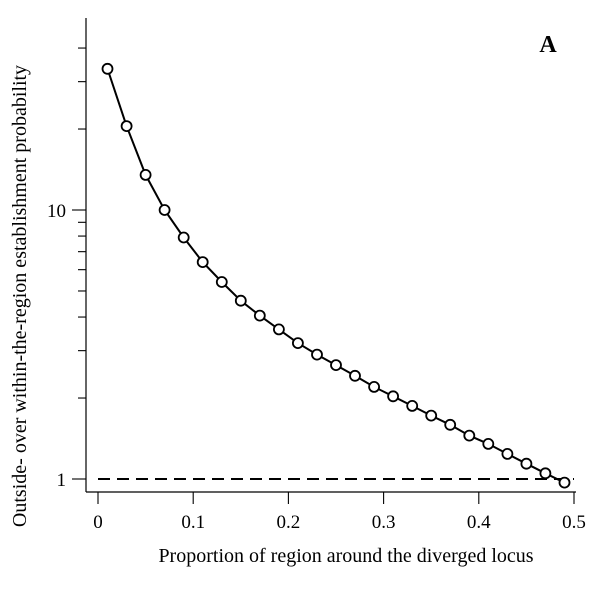  Describe the element at coordinates (289, 522) in the screenshot. I see `x-tick-label: 0.2` at that location.